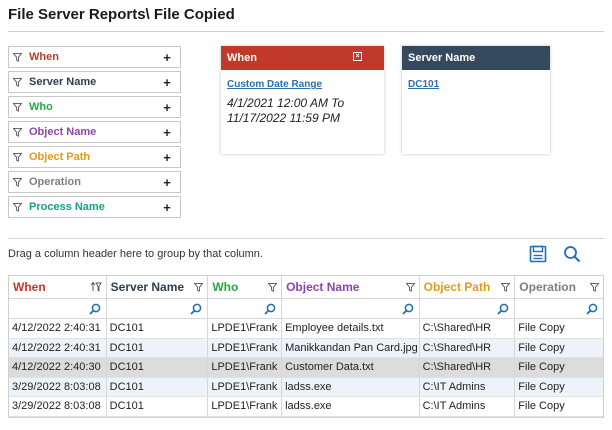  Describe the element at coordinates (225, 287) in the screenshot. I see `column-label: Who` at that location.